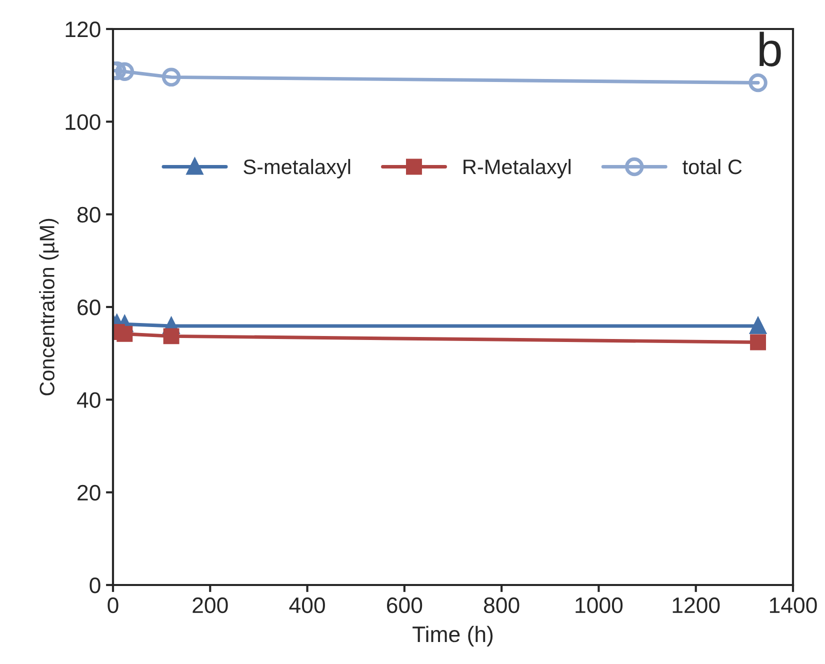  Describe the element at coordinates (83, 122) in the screenshot. I see `y-tick-label: 100` at that location.